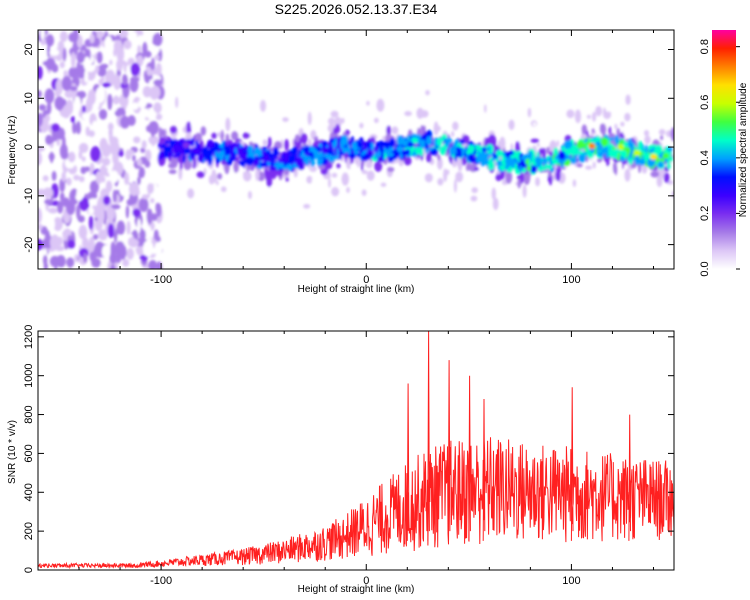  I want to click on colorbar-tick-label: 0.4, so click(705, 157).